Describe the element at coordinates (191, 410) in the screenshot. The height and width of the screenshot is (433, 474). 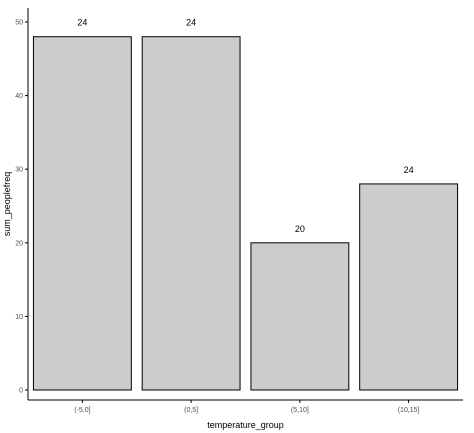
I see `x-tick-label: (0,5]` at that location.